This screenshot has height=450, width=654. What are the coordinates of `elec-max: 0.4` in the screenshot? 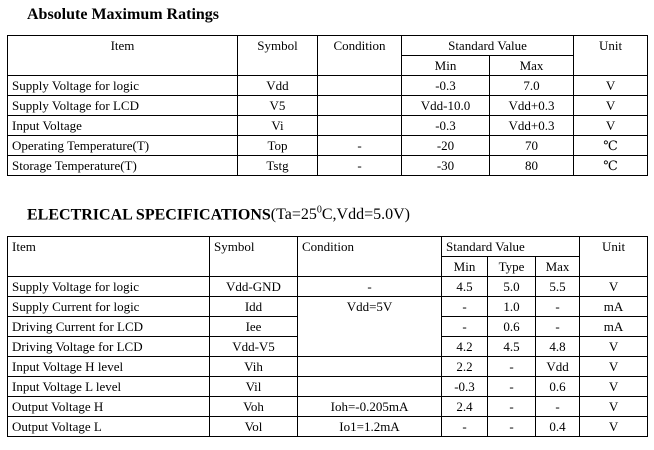 It's located at (557, 426).